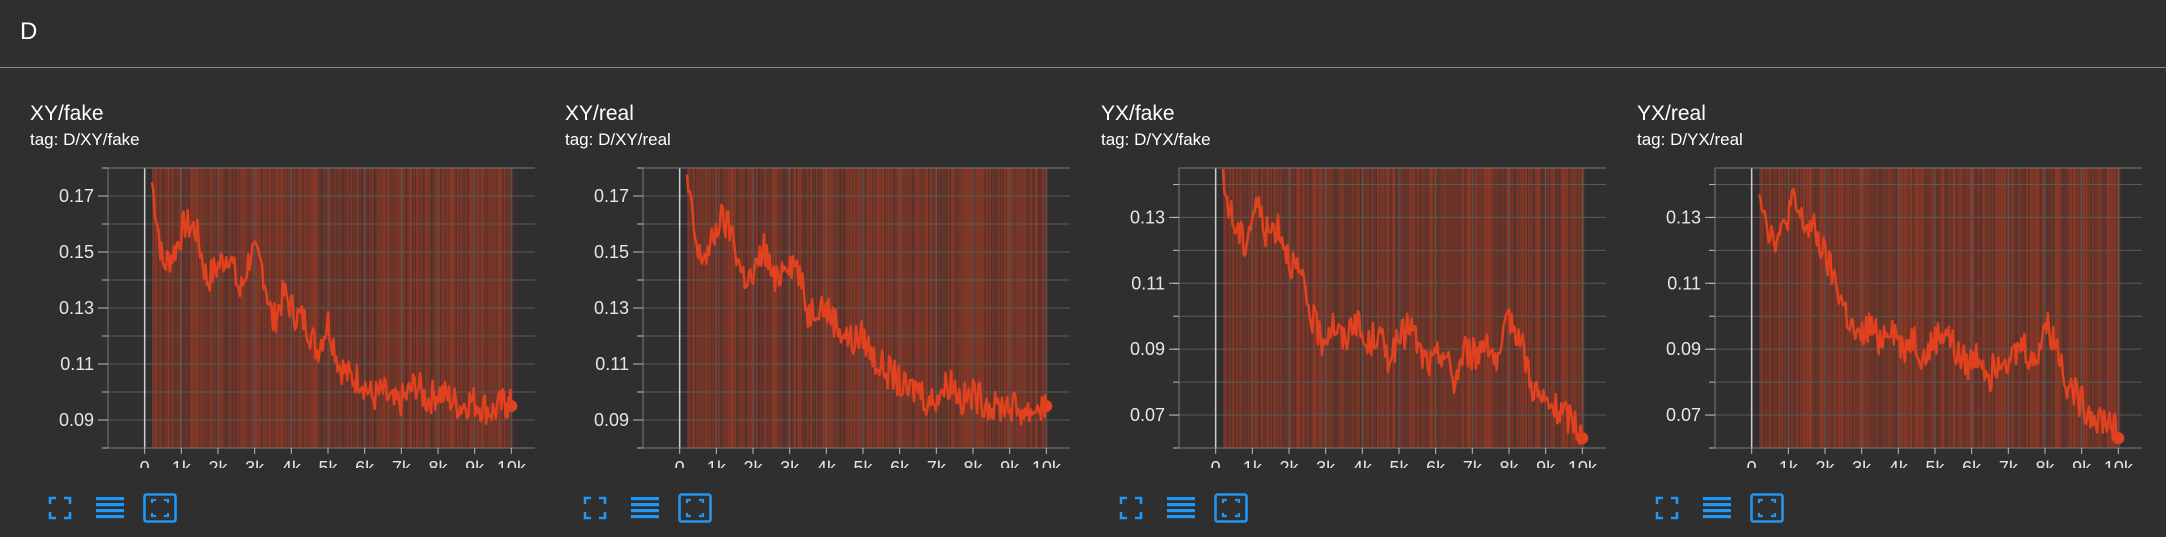 The height and width of the screenshot is (537, 2166). What do you see at coordinates (1404, 308) in the screenshot?
I see `raw-data-band` at bounding box center [1404, 308].